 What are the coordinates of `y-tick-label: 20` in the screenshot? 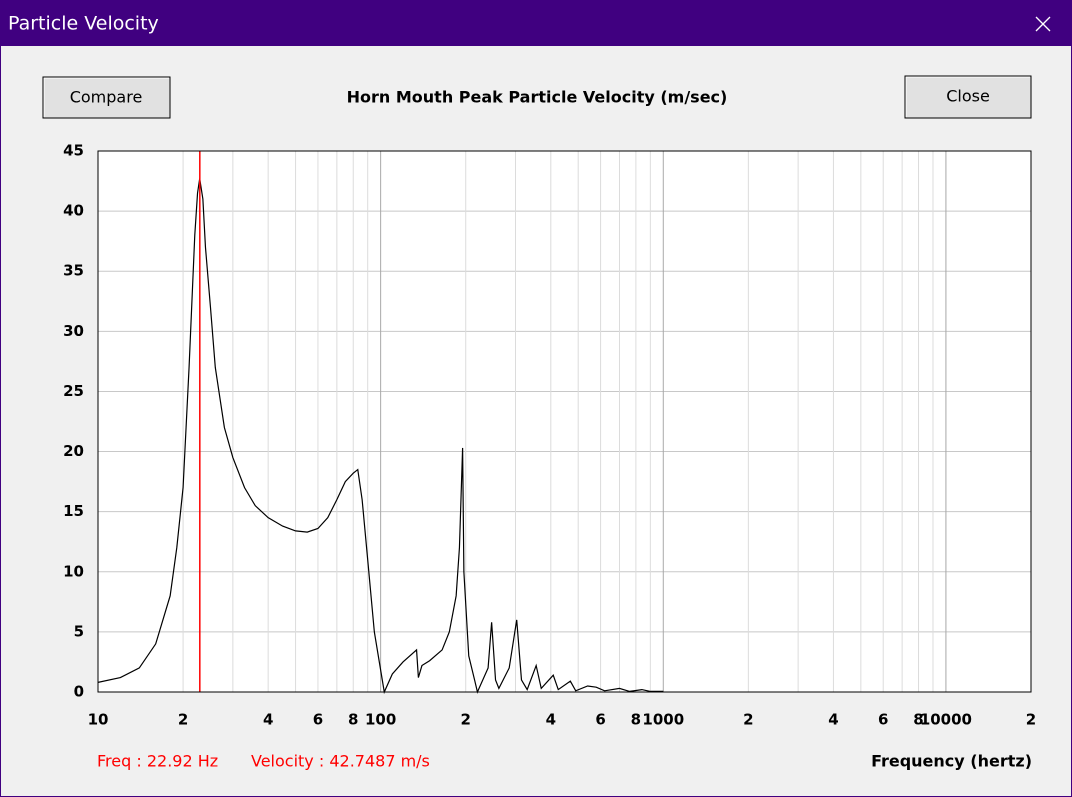 It's located at (73, 451).